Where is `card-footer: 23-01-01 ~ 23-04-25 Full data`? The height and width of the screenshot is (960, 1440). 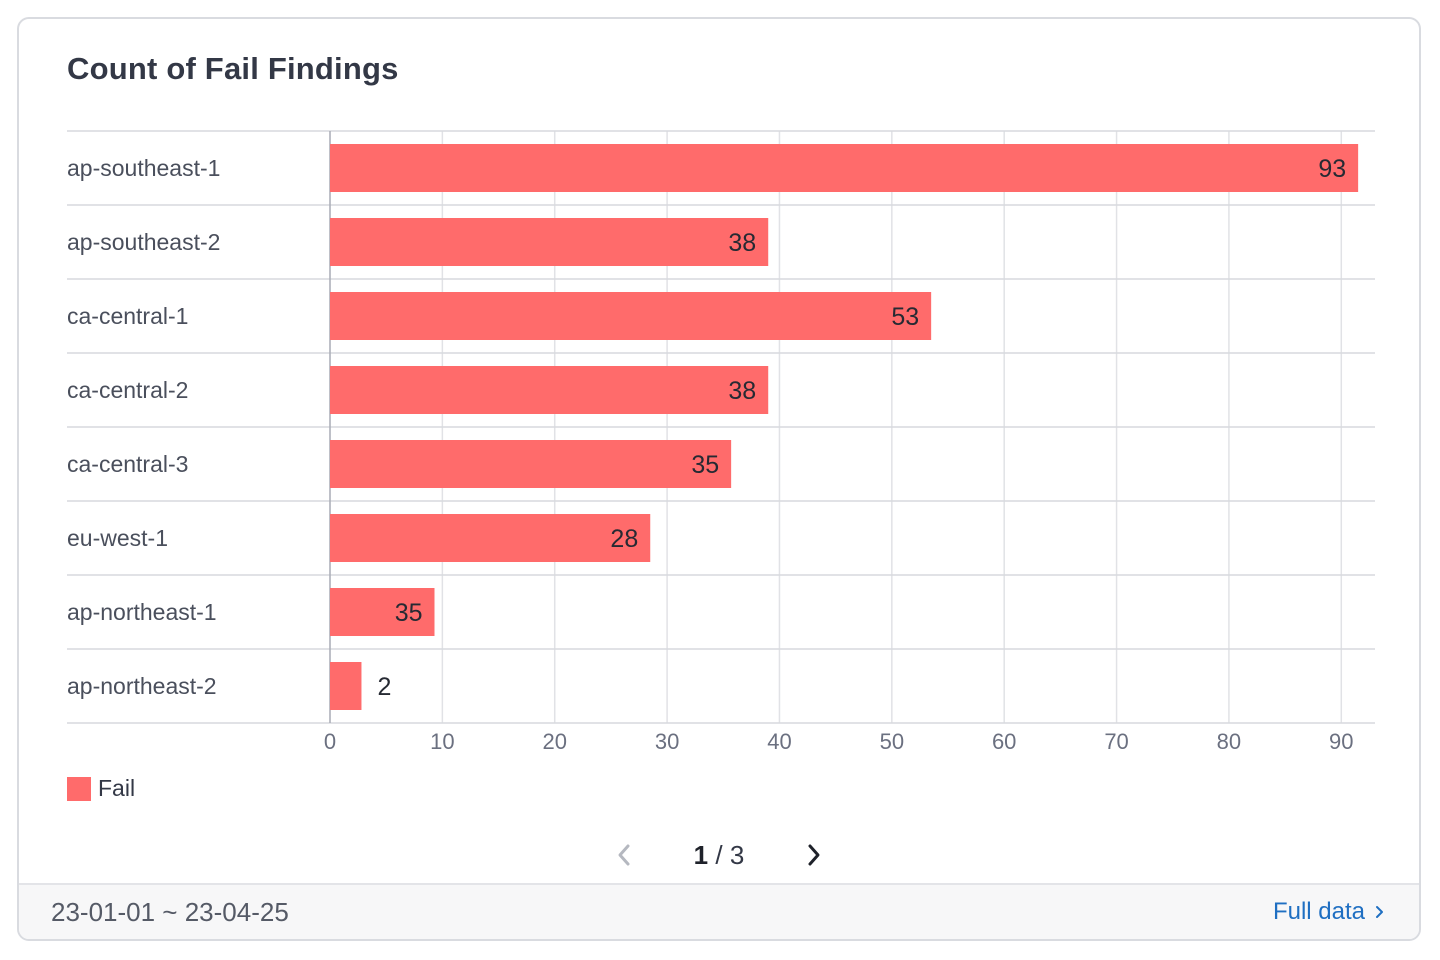 card-footer: 23-01-01 ~ 23-04-25 Full data is located at coordinates (719, 911).